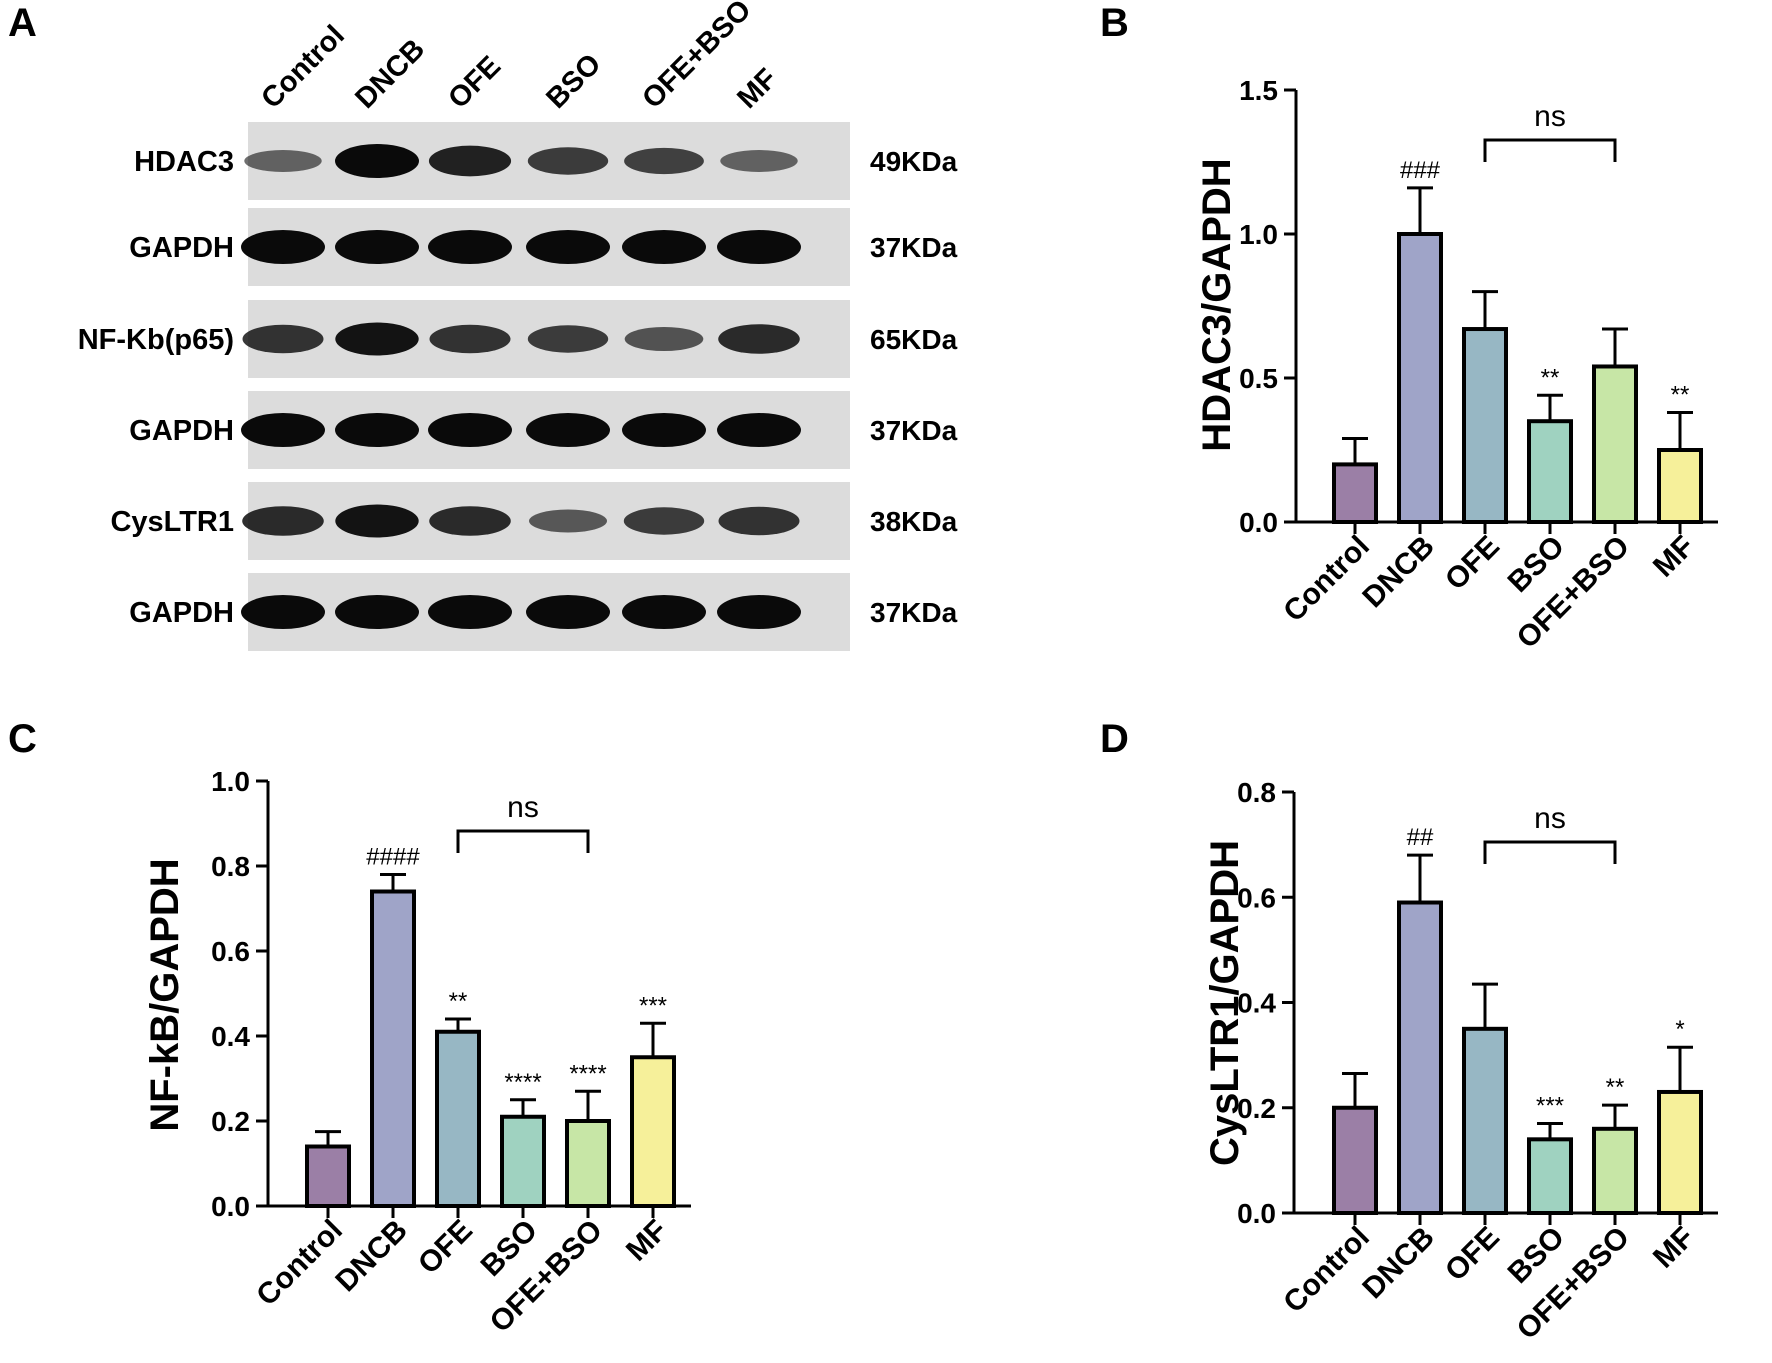 The height and width of the screenshot is (1363, 1772). What do you see at coordinates (303, 67) in the screenshot?
I see `lane-label: Control` at bounding box center [303, 67].